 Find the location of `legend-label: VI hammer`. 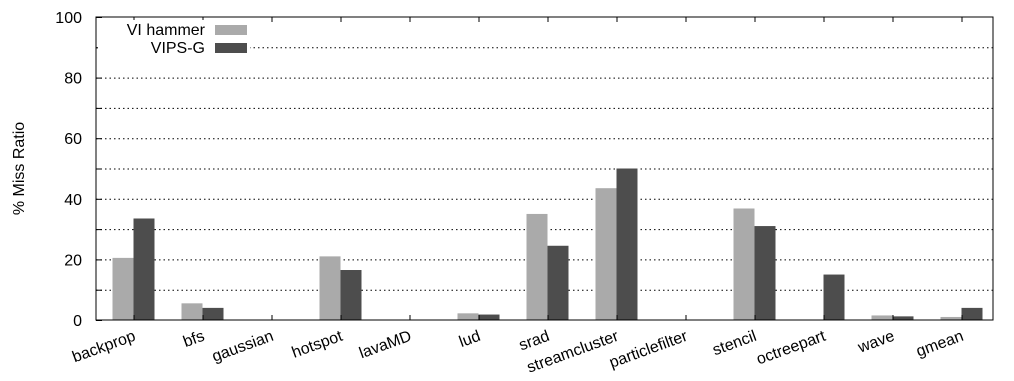

legend-label: VI hammer is located at coordinates (166, 30).